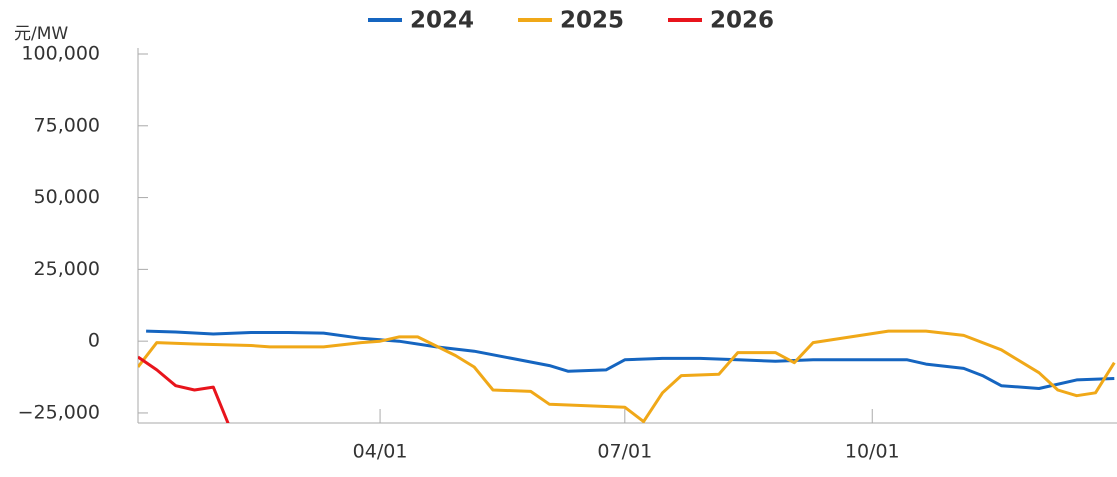 This screenshot has width=1117, height=477. Describe the element at coordinates (380, 452) in the screenshot. I see `x-tick-label: 04/01` at that location.